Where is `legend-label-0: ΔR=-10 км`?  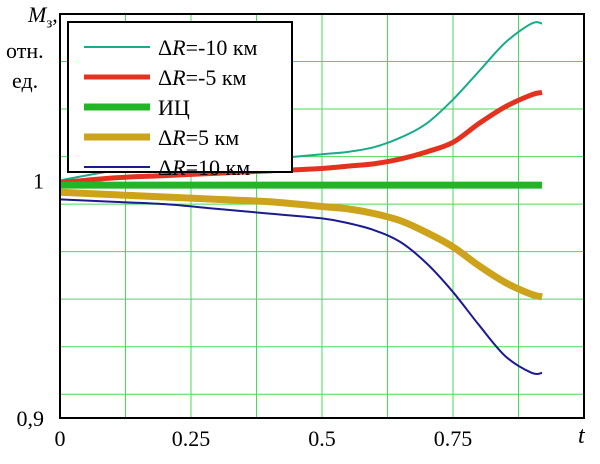 legend-label-0: ΔR=-10 км is located at coordinates (208, 47).